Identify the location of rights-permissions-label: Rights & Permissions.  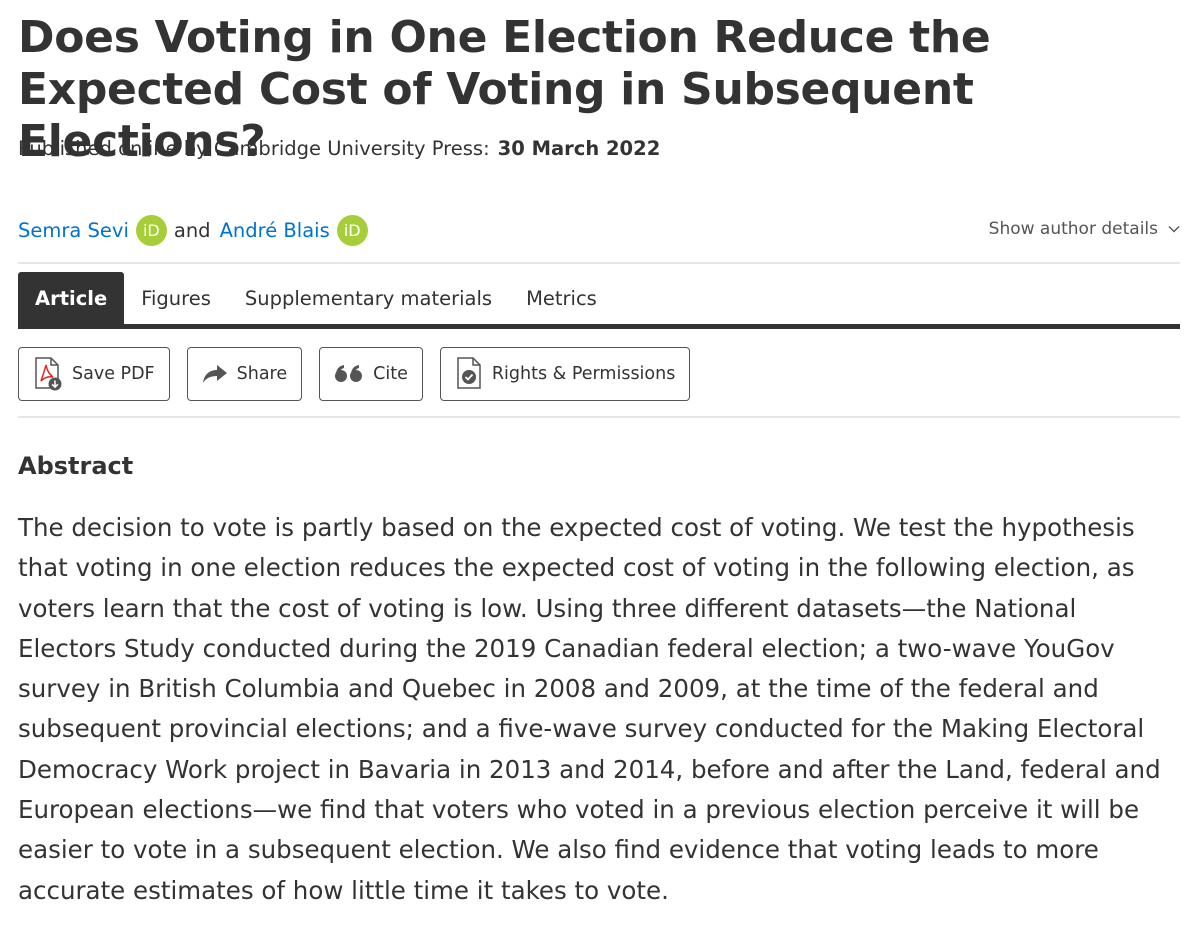
(583, 374).